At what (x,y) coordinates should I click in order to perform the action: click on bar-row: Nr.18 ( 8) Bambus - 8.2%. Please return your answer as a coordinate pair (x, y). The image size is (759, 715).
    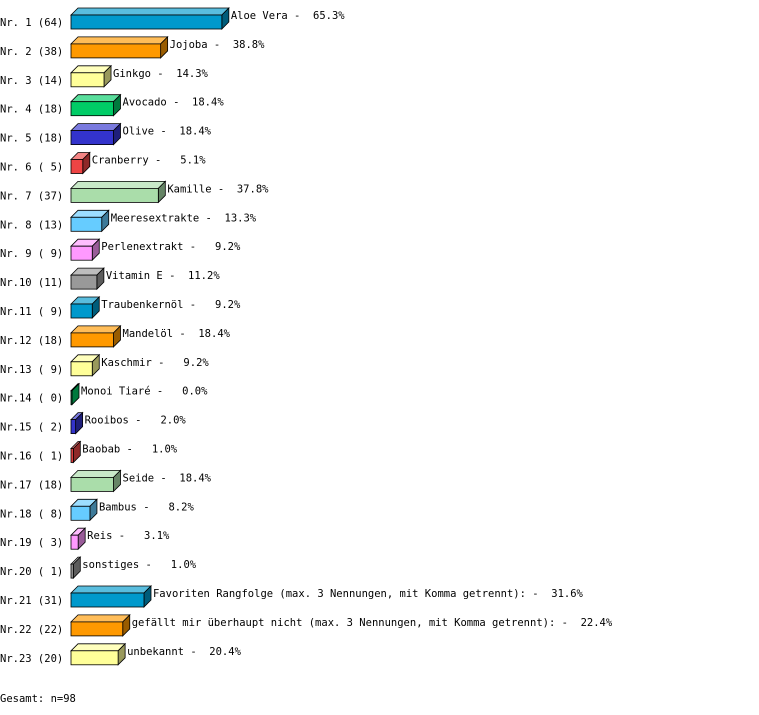
    Looking at the image, I should click on (97, 510).